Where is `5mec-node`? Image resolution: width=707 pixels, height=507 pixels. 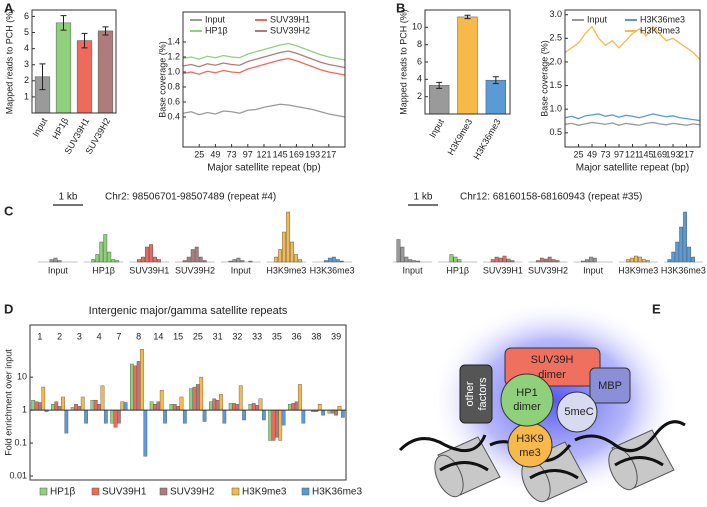 5mec-node is located at coordinates (577, 412).